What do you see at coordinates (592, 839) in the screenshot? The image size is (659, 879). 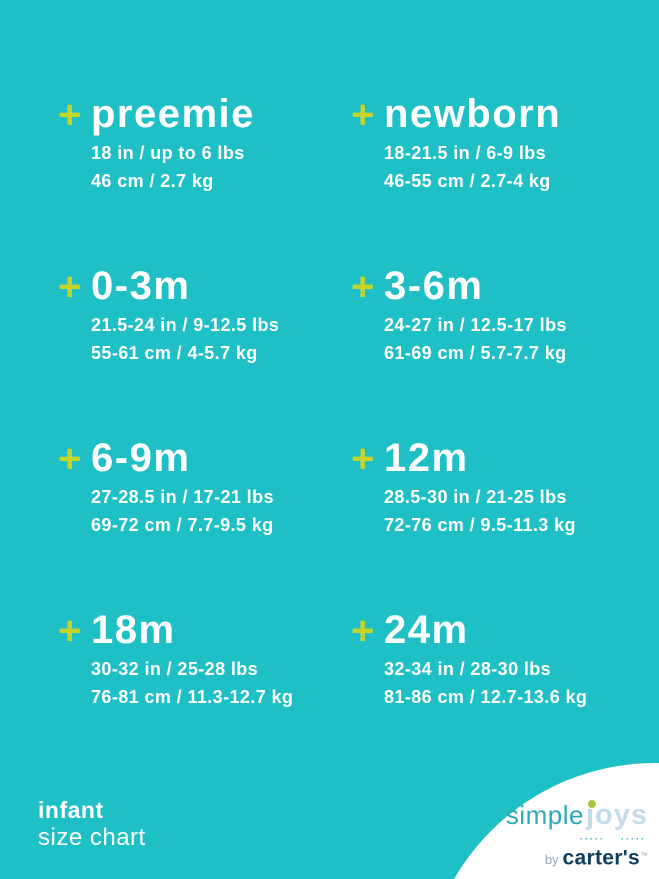 I see `dots-left: ·····` at bounding box center [592, 839].